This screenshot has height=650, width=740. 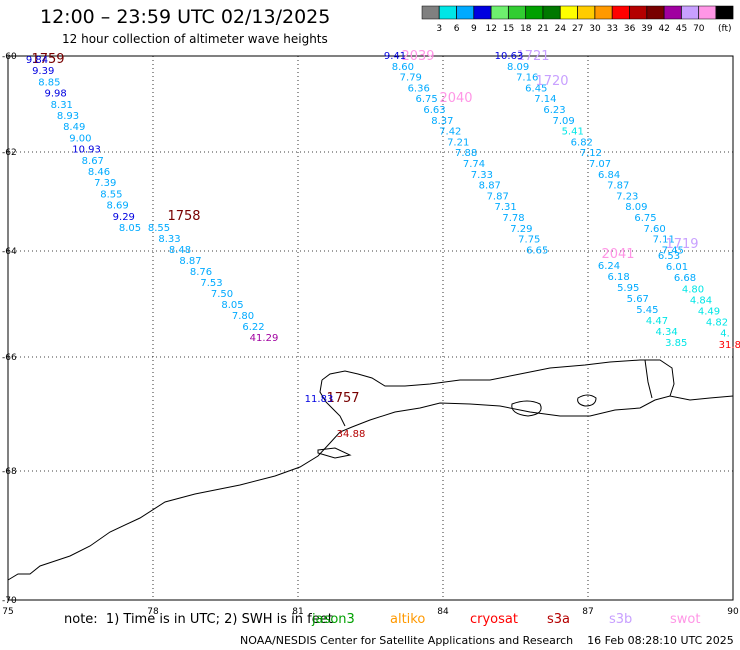 I want to click on satellite-cryosat: cryosat, so click(x=494, y=619).